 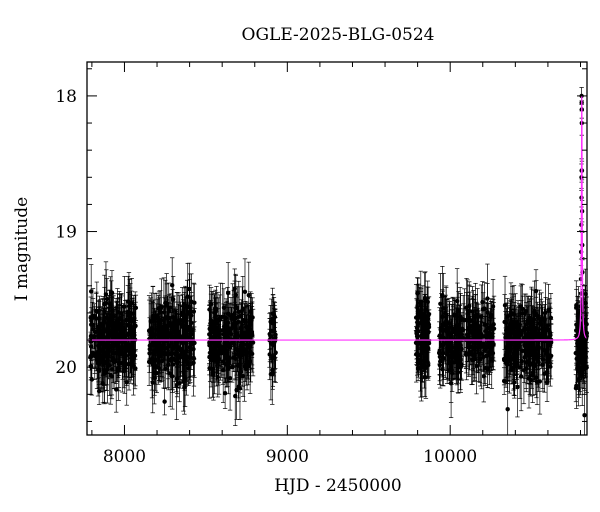 I want to click on y-tick-label: 20, so click(x=66, y=368).